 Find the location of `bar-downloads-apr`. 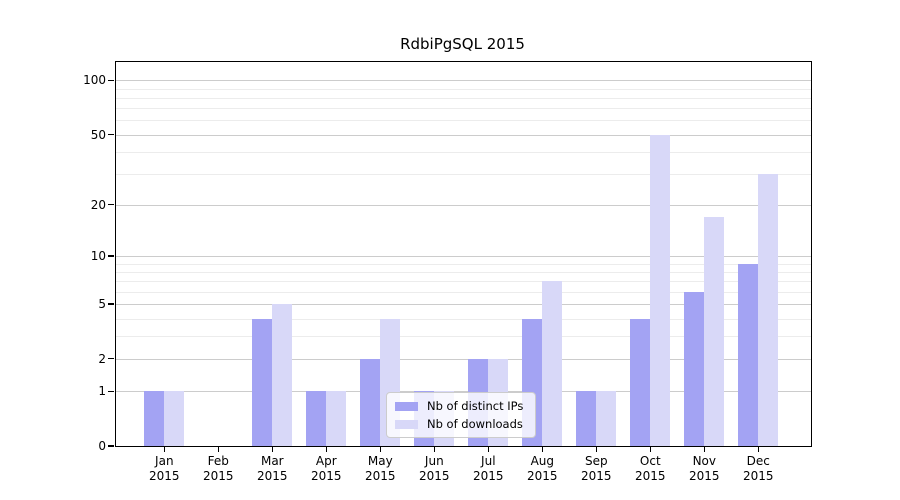

bar-downloads-apr is located at coordinates (336, 418).